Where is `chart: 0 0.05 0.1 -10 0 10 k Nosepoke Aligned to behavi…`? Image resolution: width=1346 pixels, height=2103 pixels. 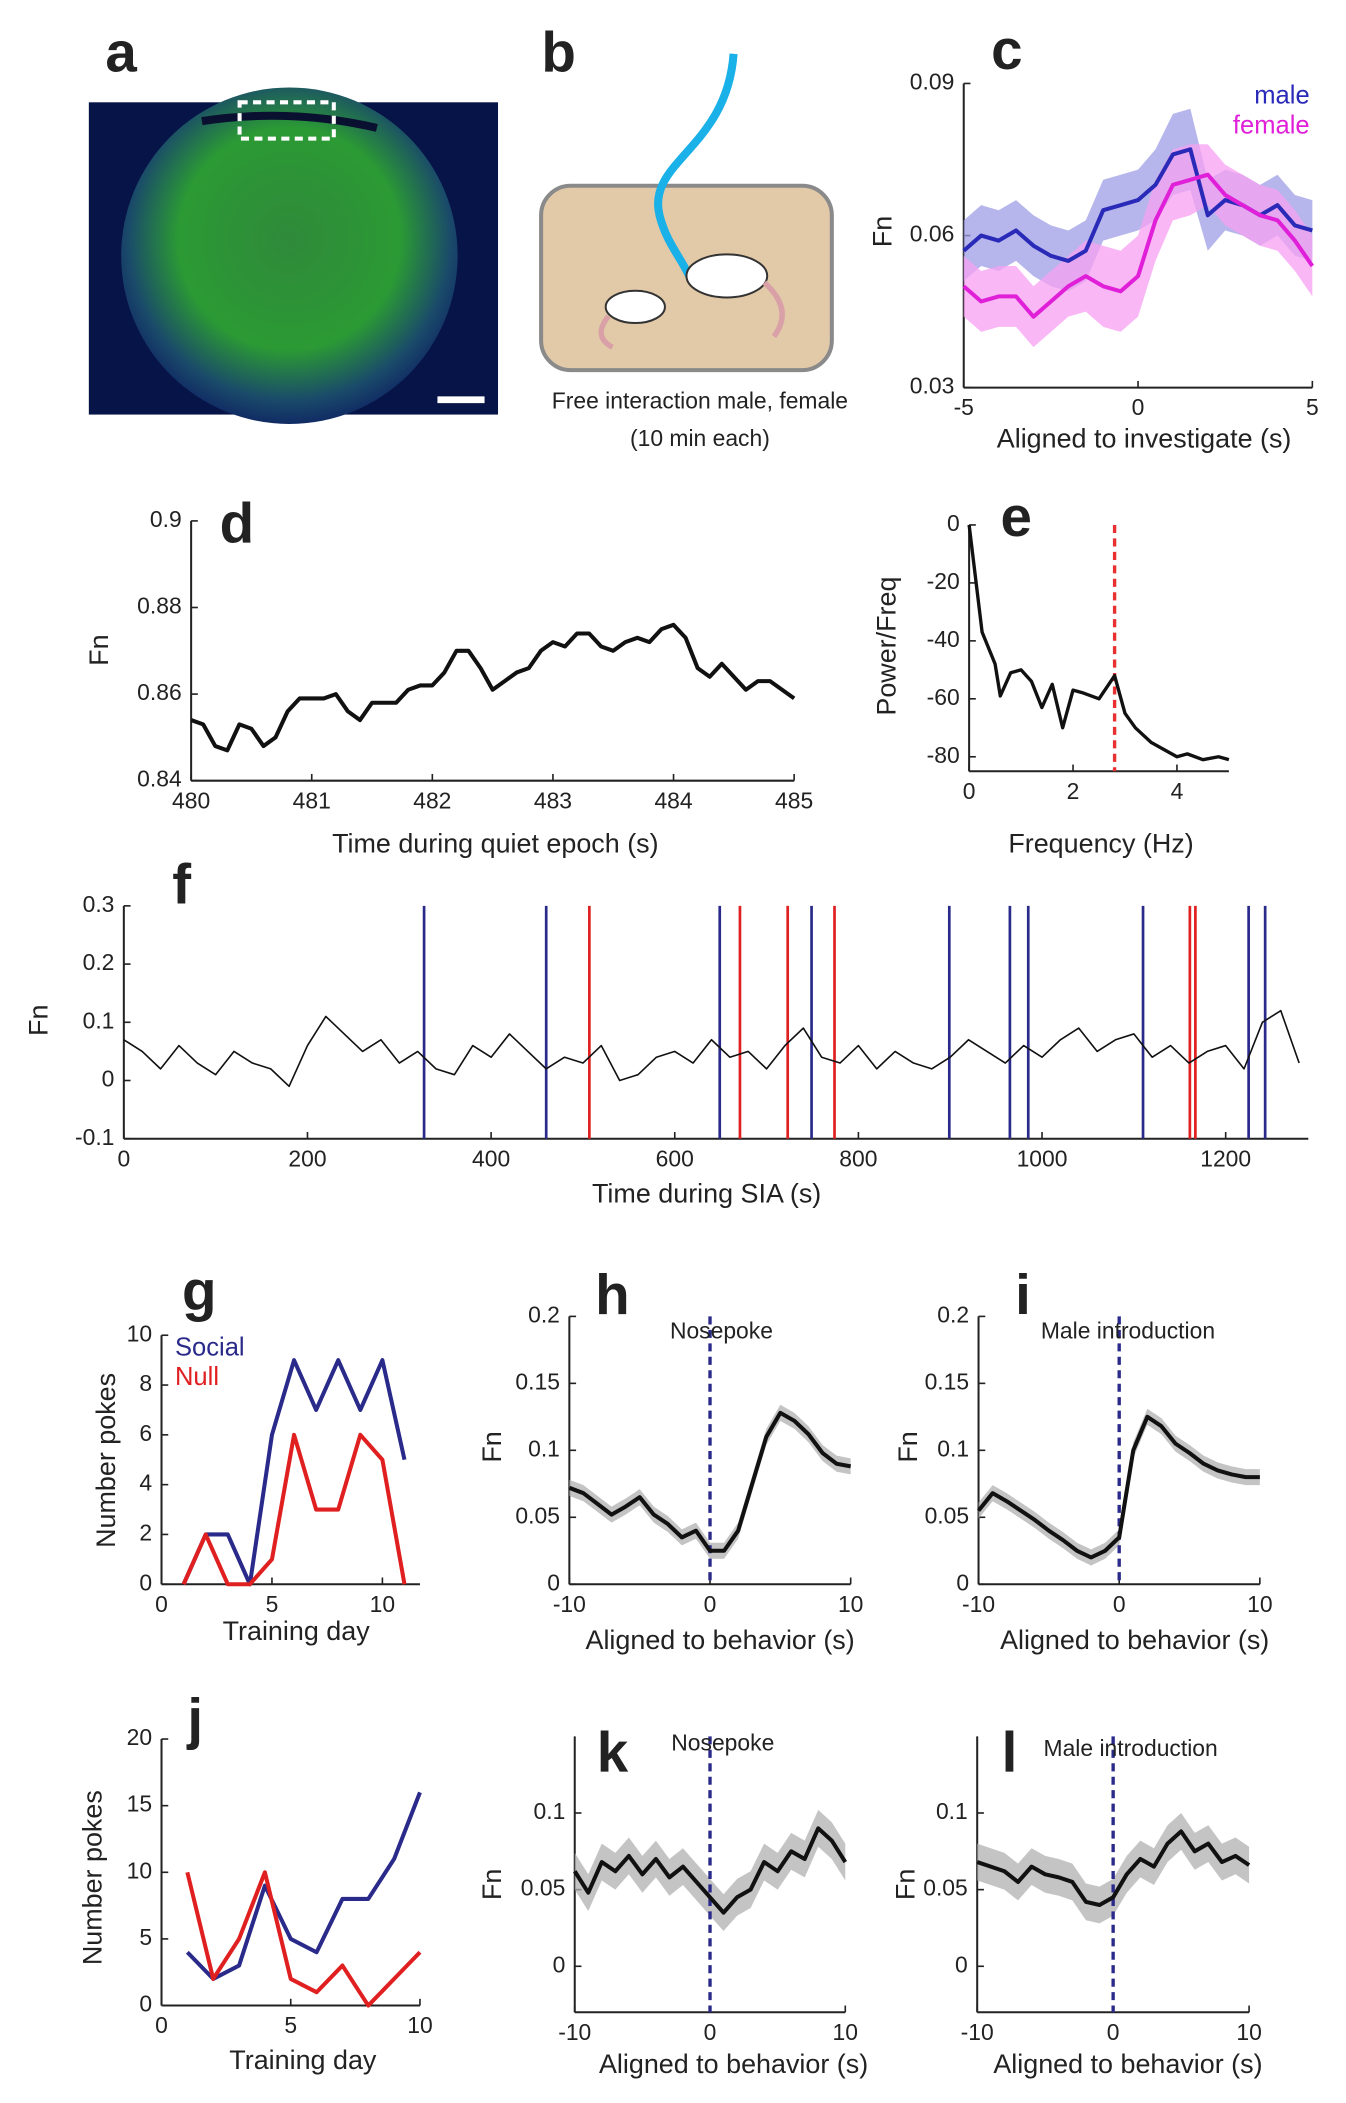 chart: 0 0.05 0.1 -10 0 10 k Nosepoke Aligned to behavi… is located at coordinates (672, 1899).